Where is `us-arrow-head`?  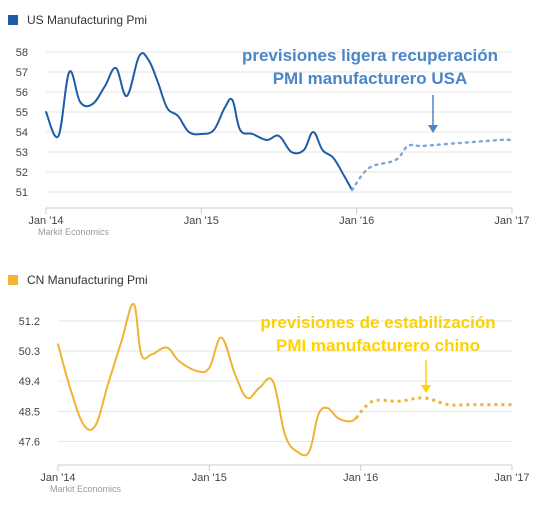 us-arrow-head is located at coordinates (433, 129).